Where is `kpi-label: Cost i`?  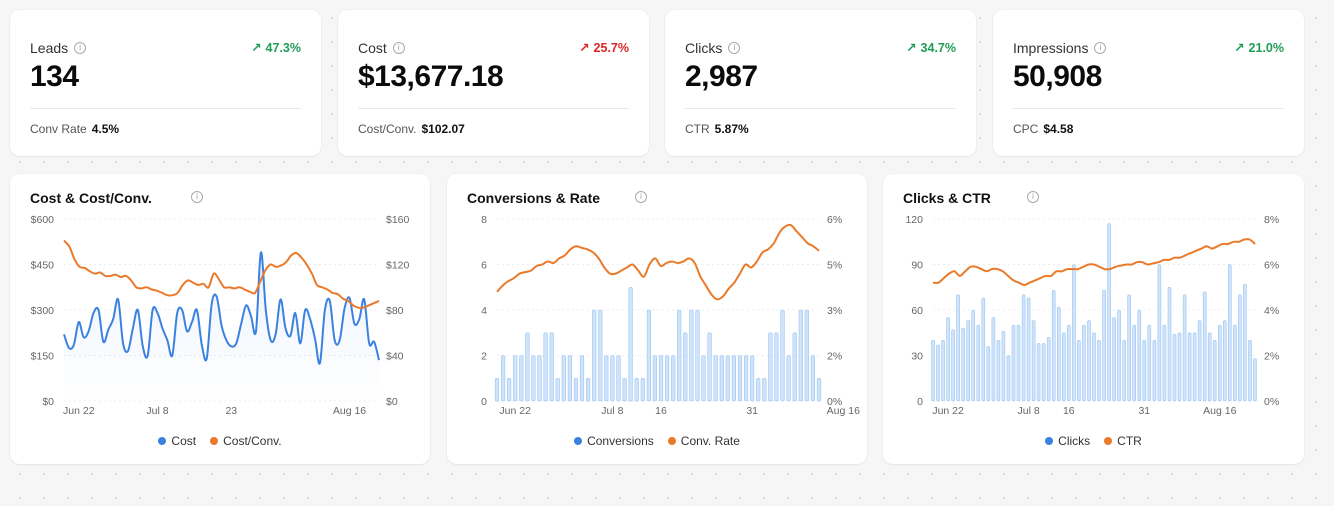
kpi-label: Cost i is located at coordinates (381, 48).